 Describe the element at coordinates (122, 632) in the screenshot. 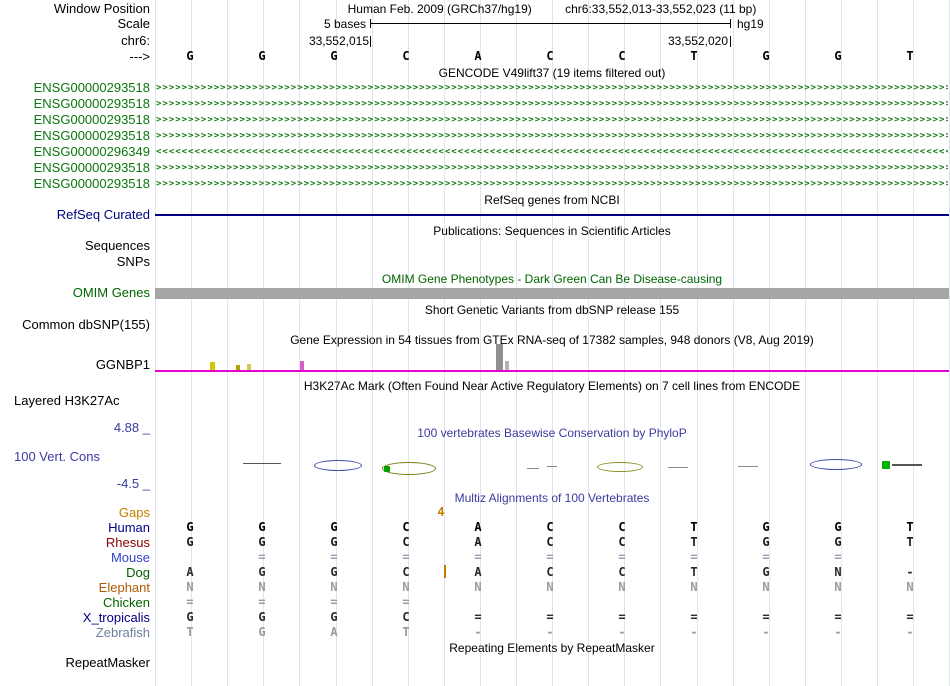

I see `species-label-zebrafish: Zebrafish` at that location.